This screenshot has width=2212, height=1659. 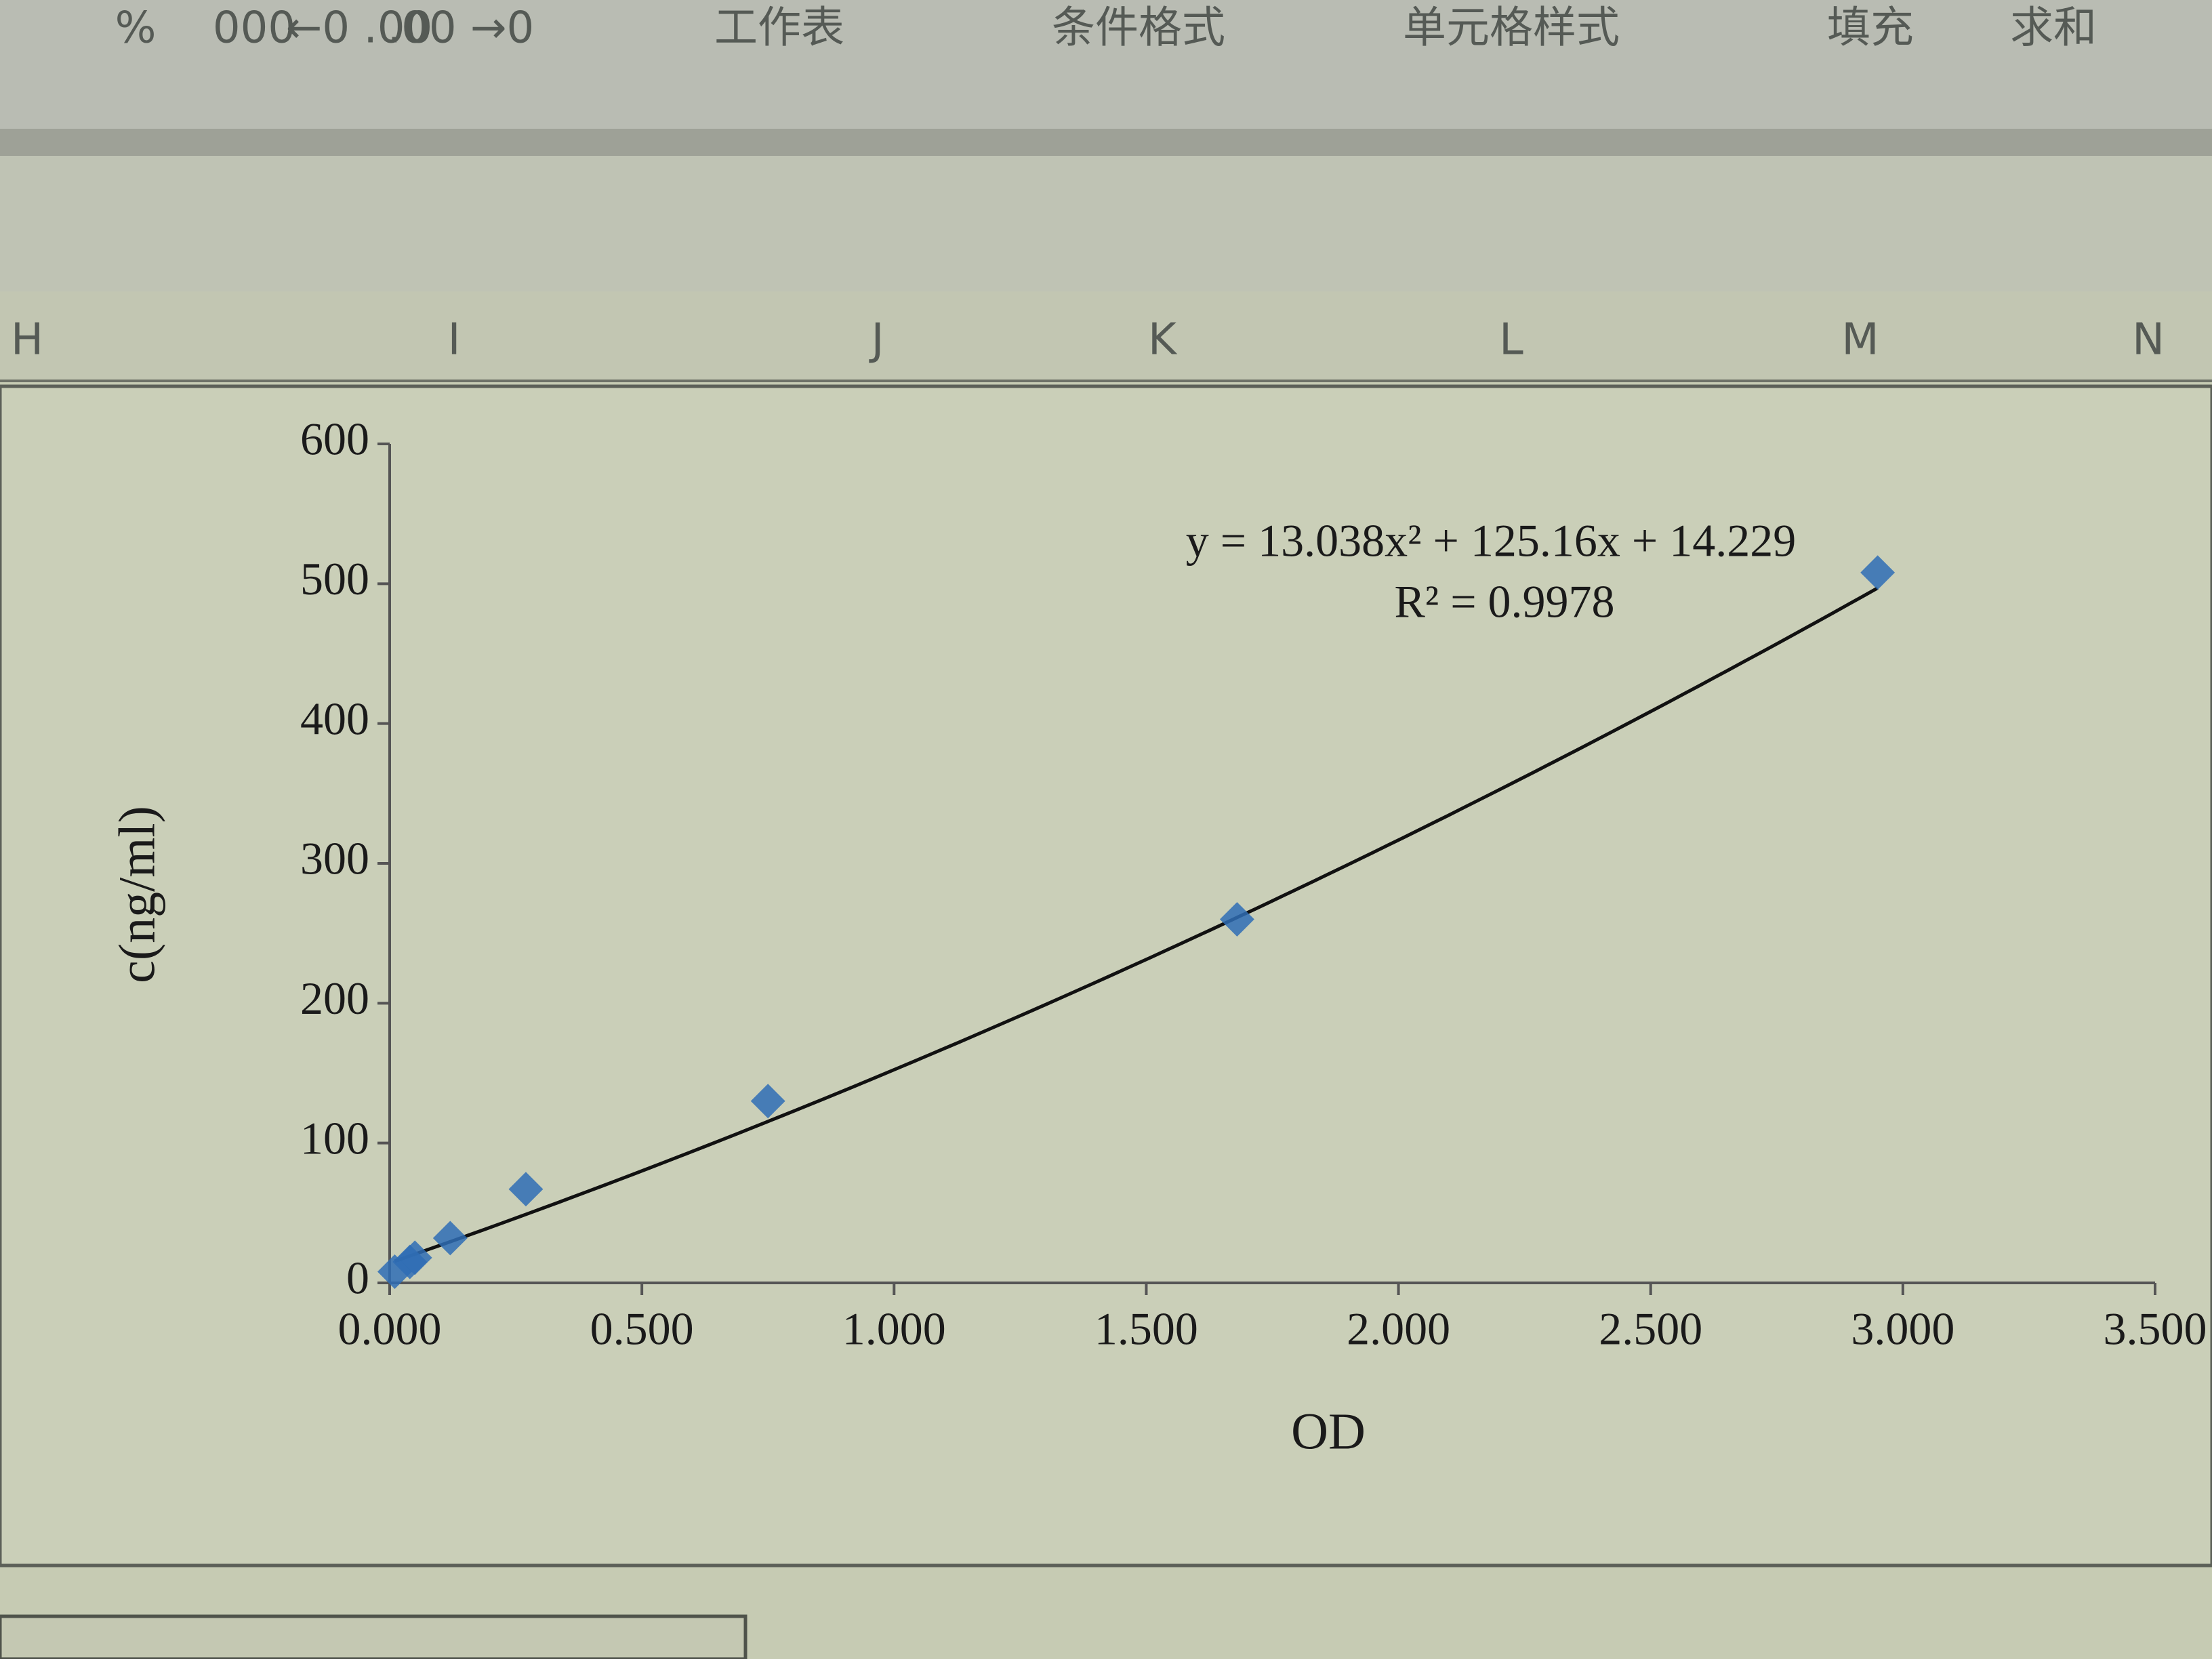 I want to click on x-tick-label: 3.500, so click(x=2156, y=1329).